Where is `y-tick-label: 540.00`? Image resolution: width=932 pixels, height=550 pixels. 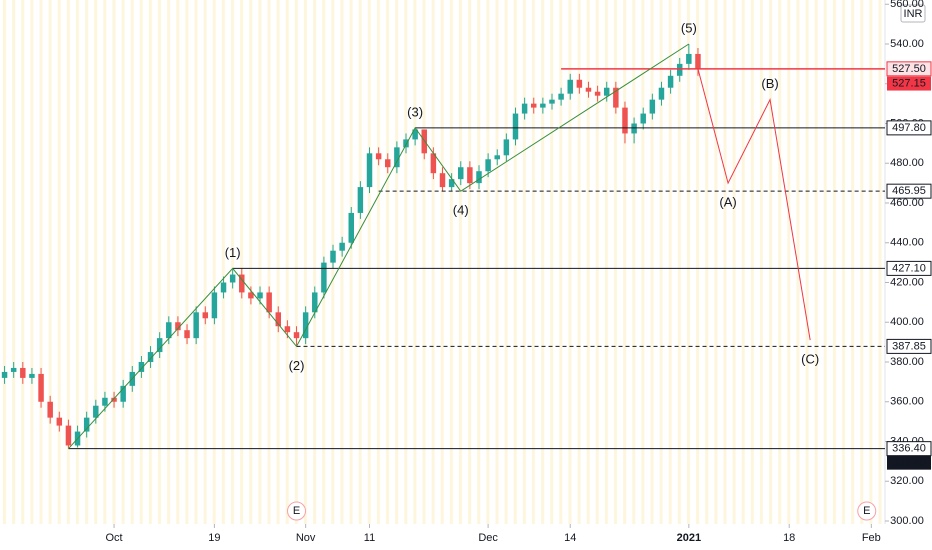
y-tick-label: 540.00 is located at coordinates (907, 44).